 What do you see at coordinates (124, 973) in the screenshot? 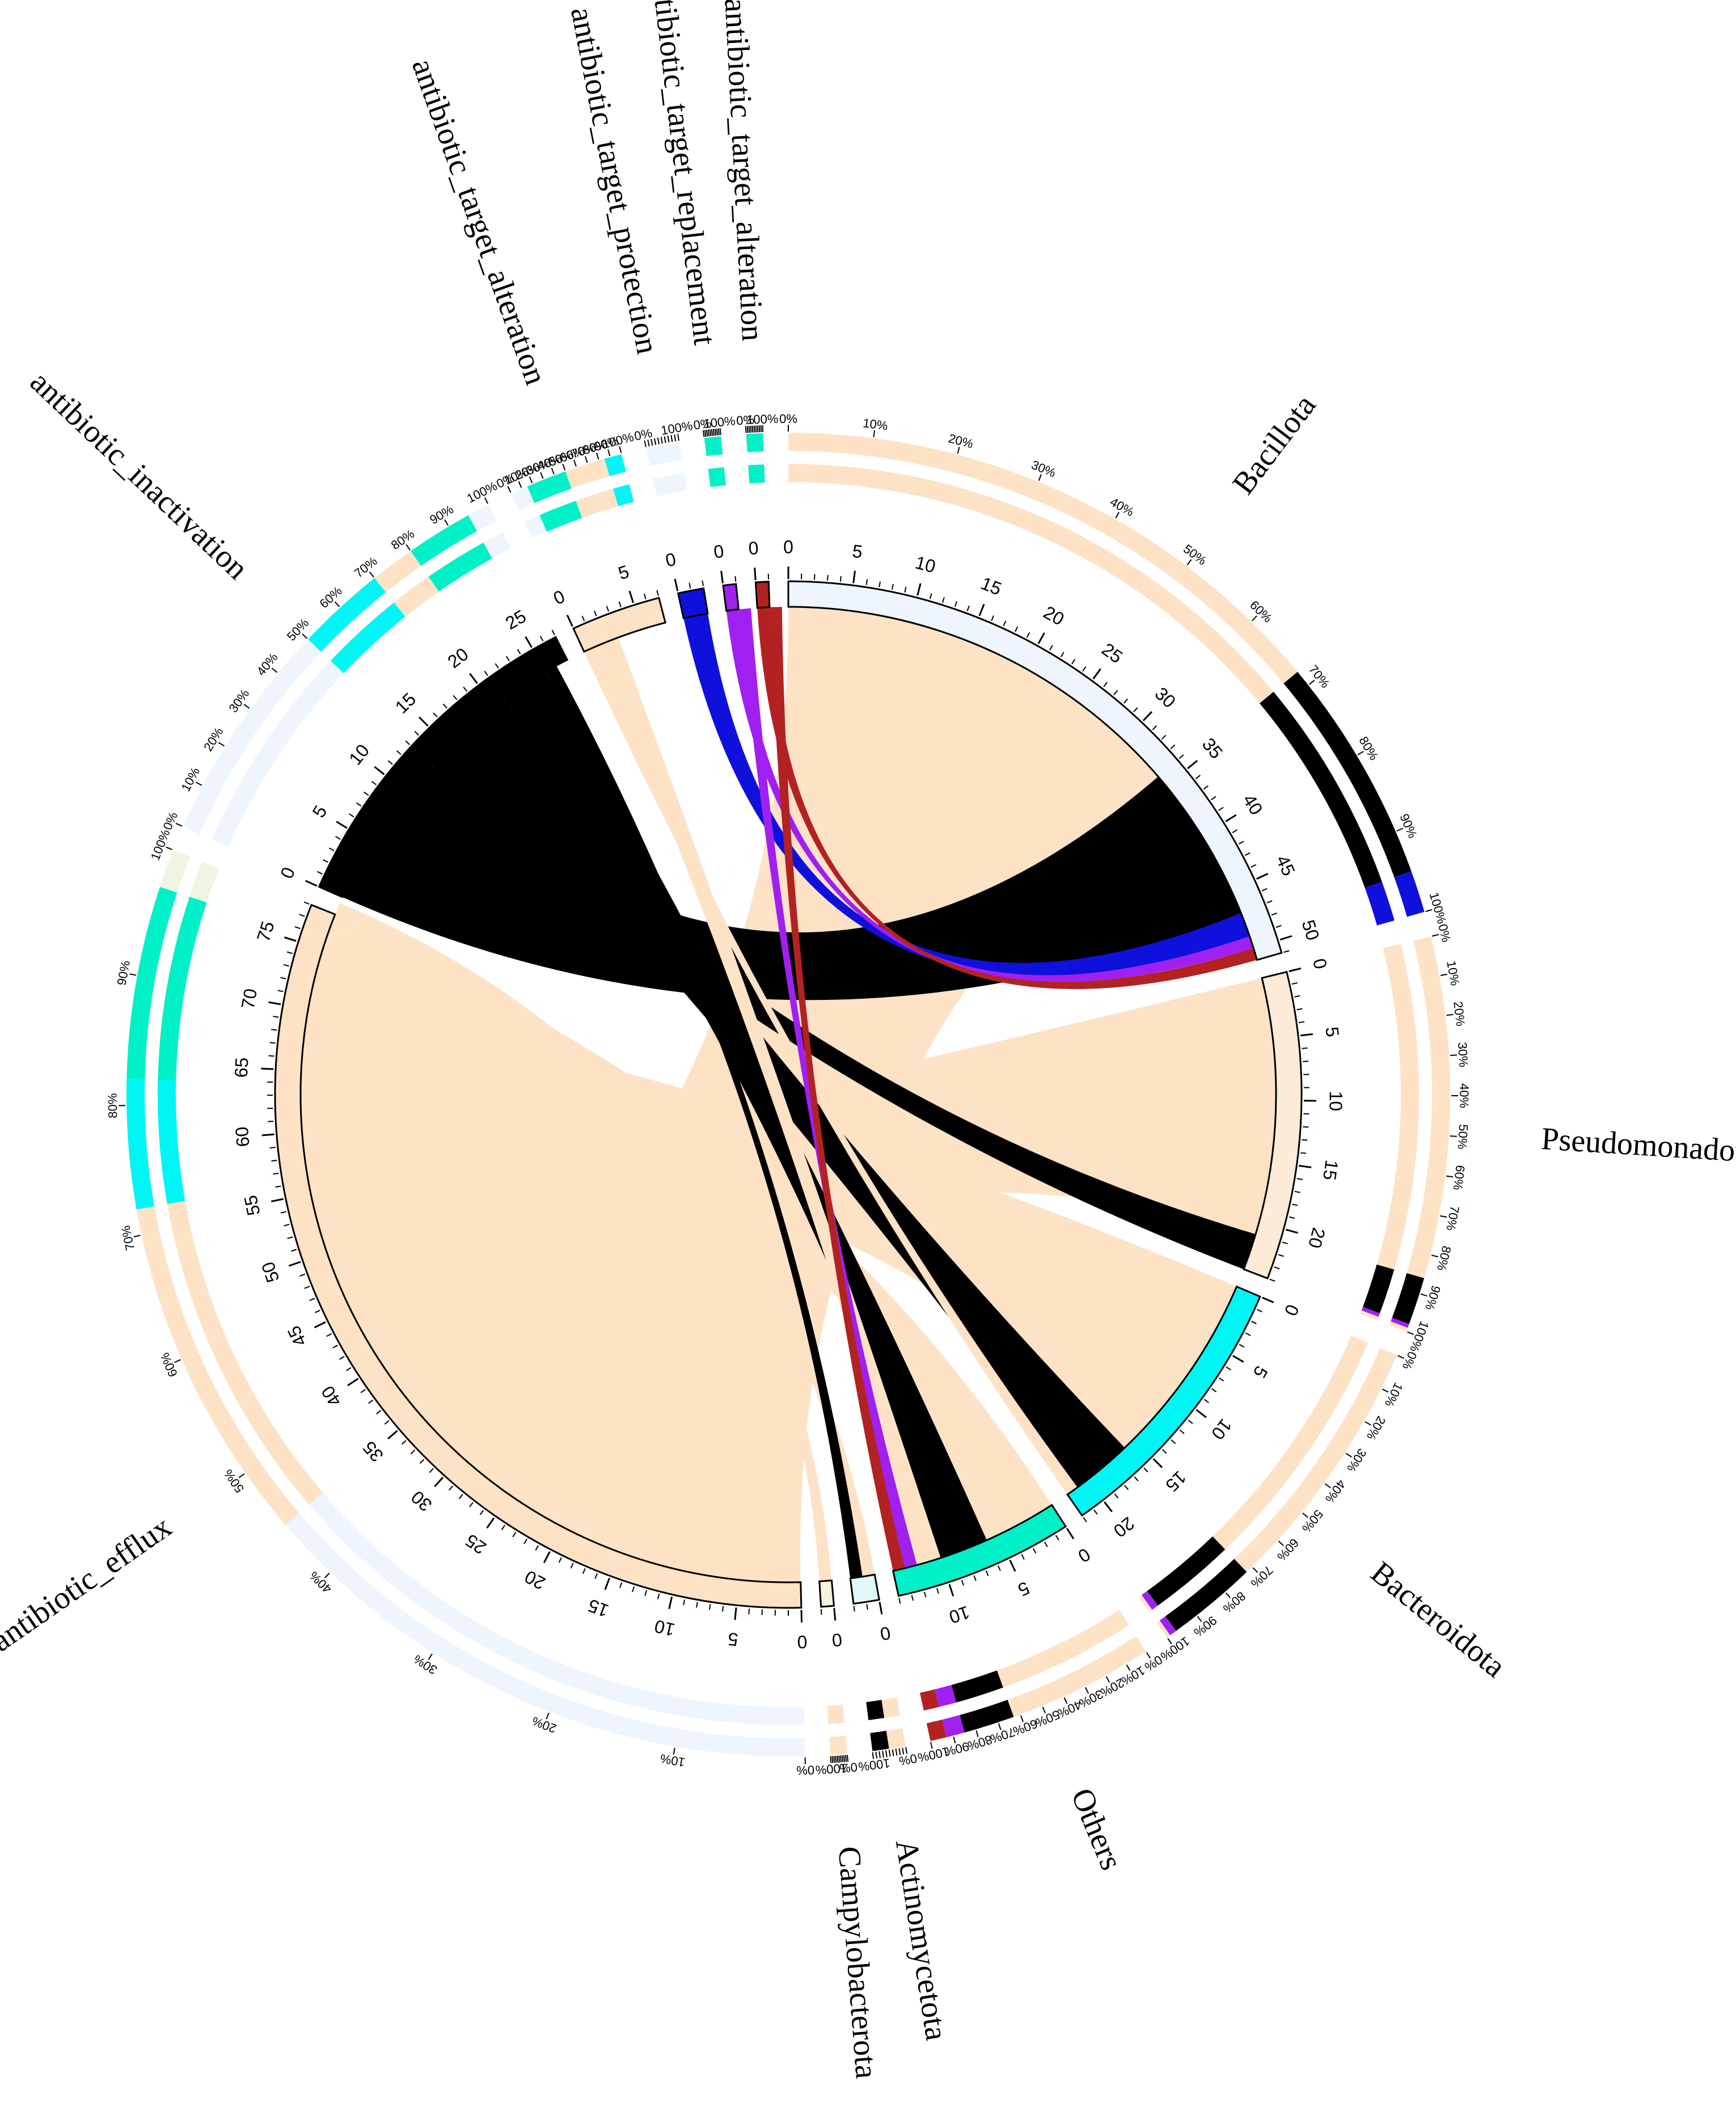
I see `pct-label: 90%` at bounding box center [124, 973].